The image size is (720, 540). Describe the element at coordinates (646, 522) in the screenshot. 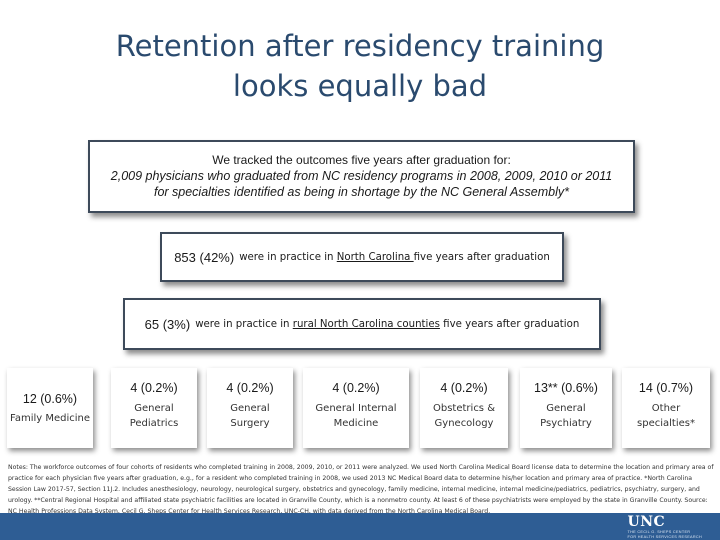

I see `logo-wordmark: UNC` at that location.